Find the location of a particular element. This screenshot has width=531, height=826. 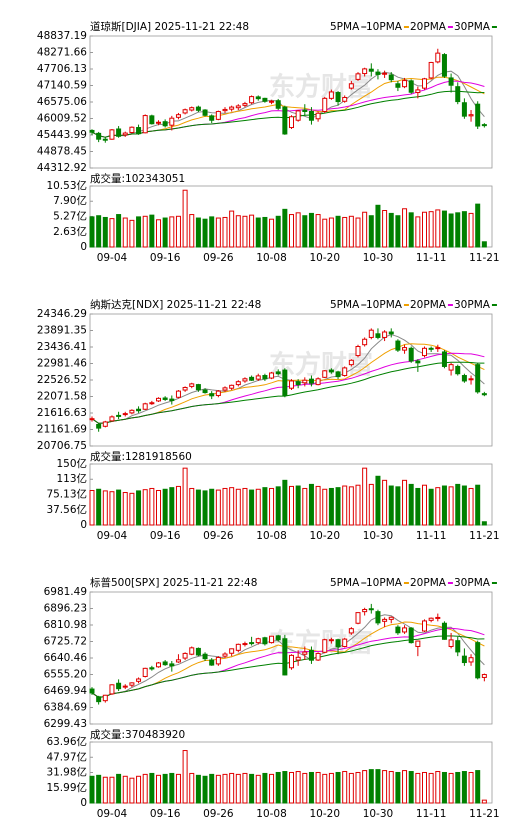

x-tick-label: 10-08 is located at coordinates (271, 258).